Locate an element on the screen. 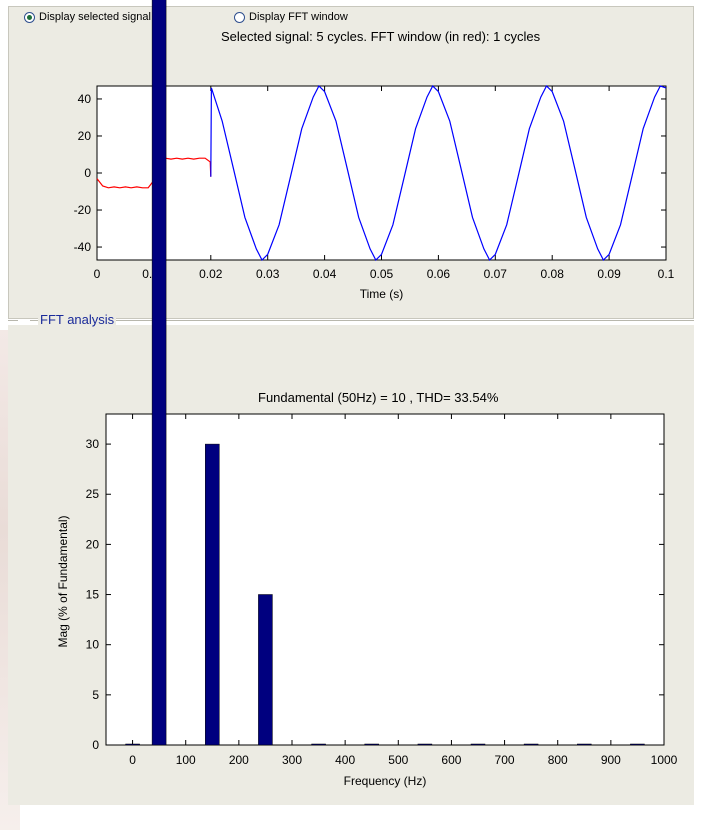  x-tick-label: 0.03 is located at coordinates (268, 274).